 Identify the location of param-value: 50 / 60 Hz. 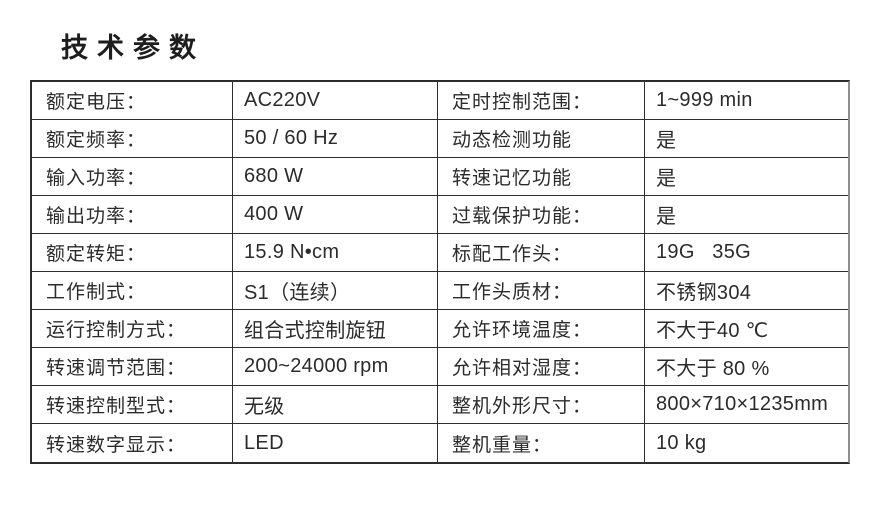
(334, 138).